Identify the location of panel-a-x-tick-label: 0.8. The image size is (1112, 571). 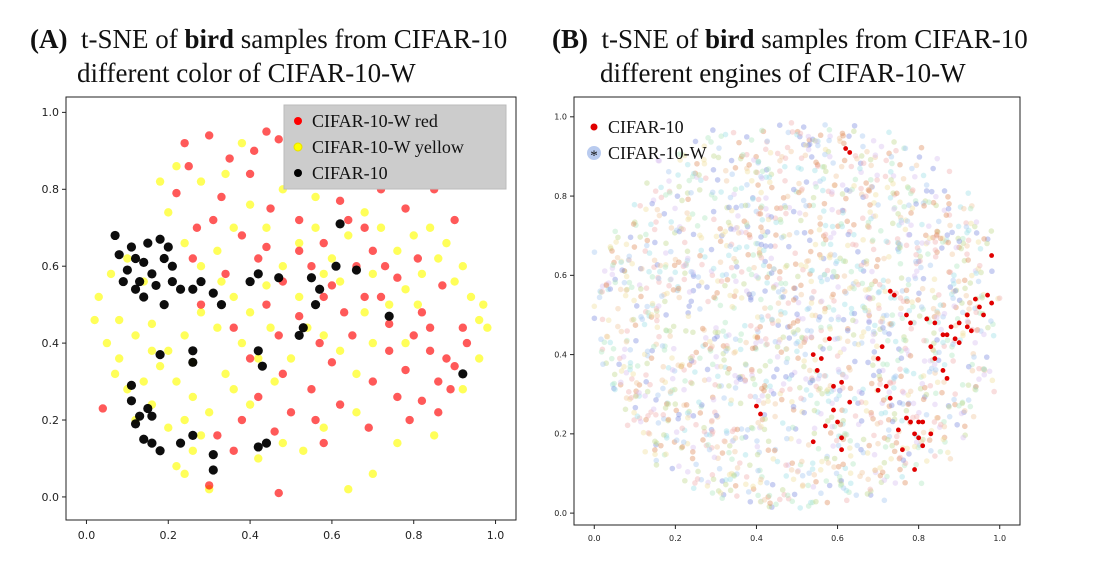
(414, 535).